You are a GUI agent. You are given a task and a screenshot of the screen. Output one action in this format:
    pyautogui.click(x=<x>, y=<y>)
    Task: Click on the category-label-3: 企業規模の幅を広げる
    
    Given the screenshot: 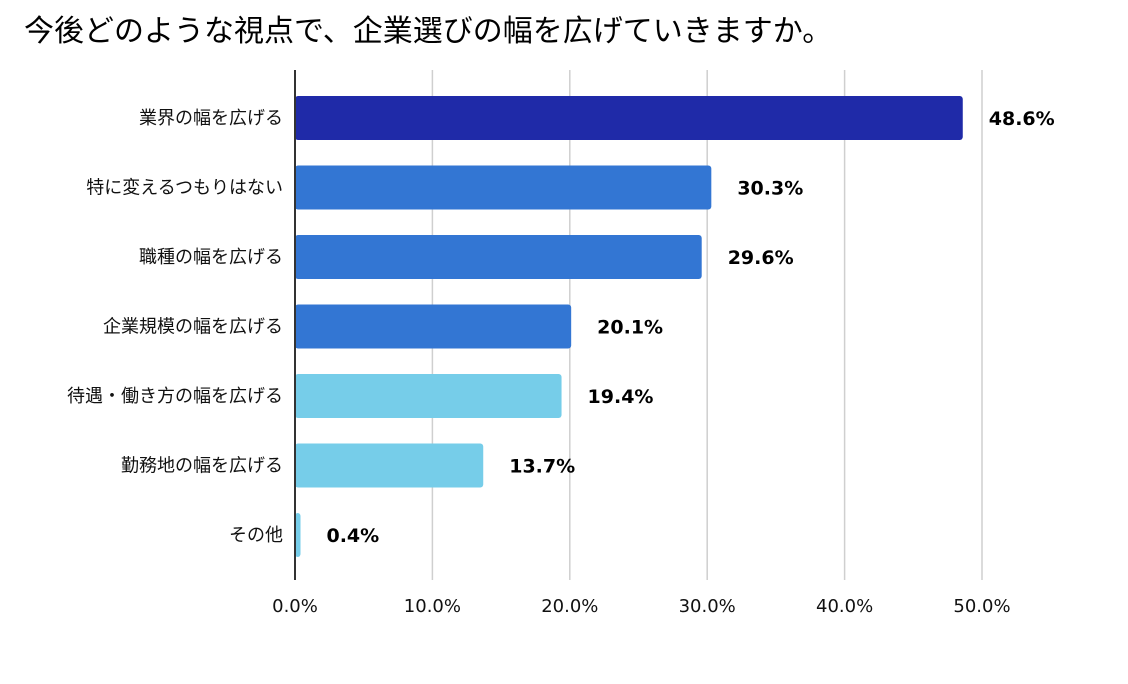 What is the action you would take?
    pyautogui.click(x=193, y=327)
    